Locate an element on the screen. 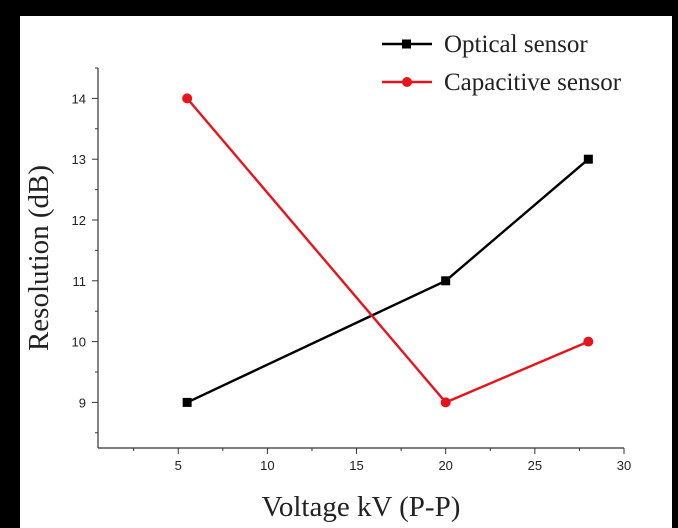  x-axis-title: Voltage kV (P-P) is located at coordinates (361, 507).